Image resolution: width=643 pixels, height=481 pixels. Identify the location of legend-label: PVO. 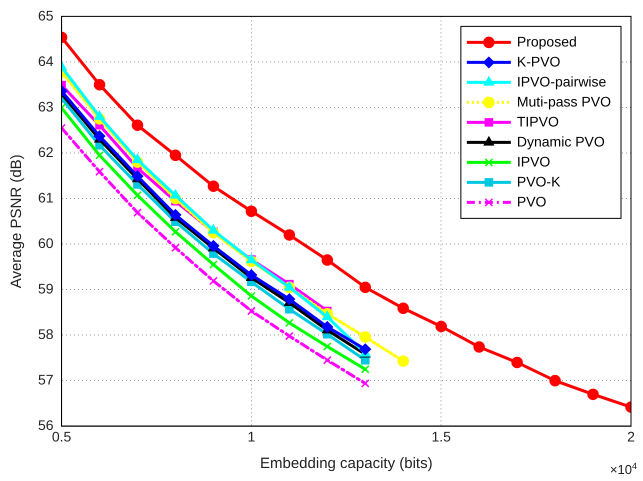
(531, 201).